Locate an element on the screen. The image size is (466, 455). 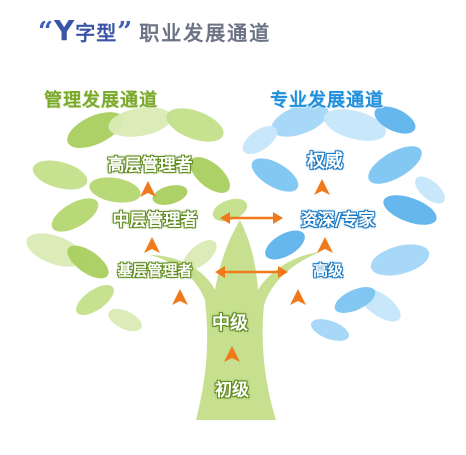
title-y-letter: Y is located at coordinates (64, 30).